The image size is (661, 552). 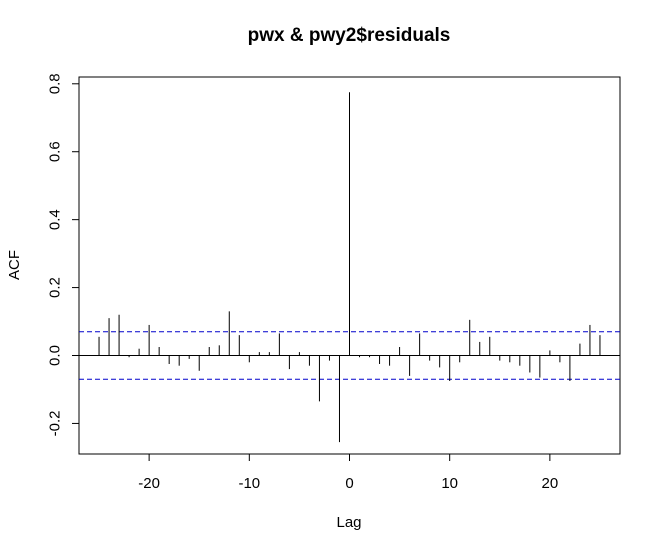 I want to click on x-tick-label: 10, so click(x=449, y=483).